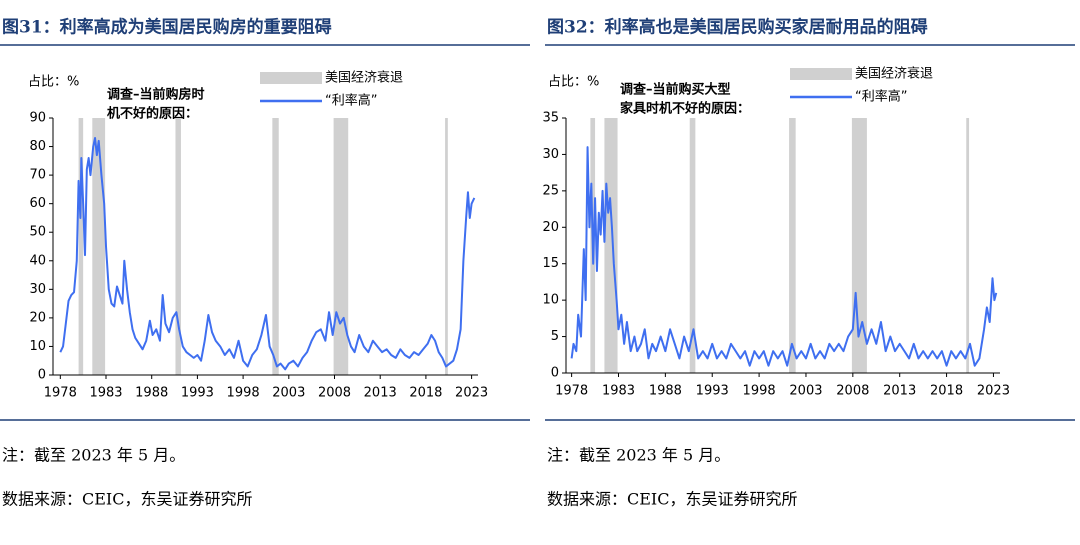 The image size is (1080, 545). I want to click on annotation: 调查–当前购买大型, so click(675, 90).